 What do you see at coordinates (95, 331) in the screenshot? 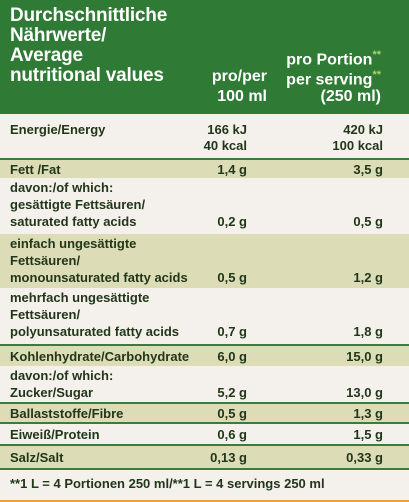
I see `poly-label-3: polyunsaturated fatty acids` at bounding box center [95, 331].